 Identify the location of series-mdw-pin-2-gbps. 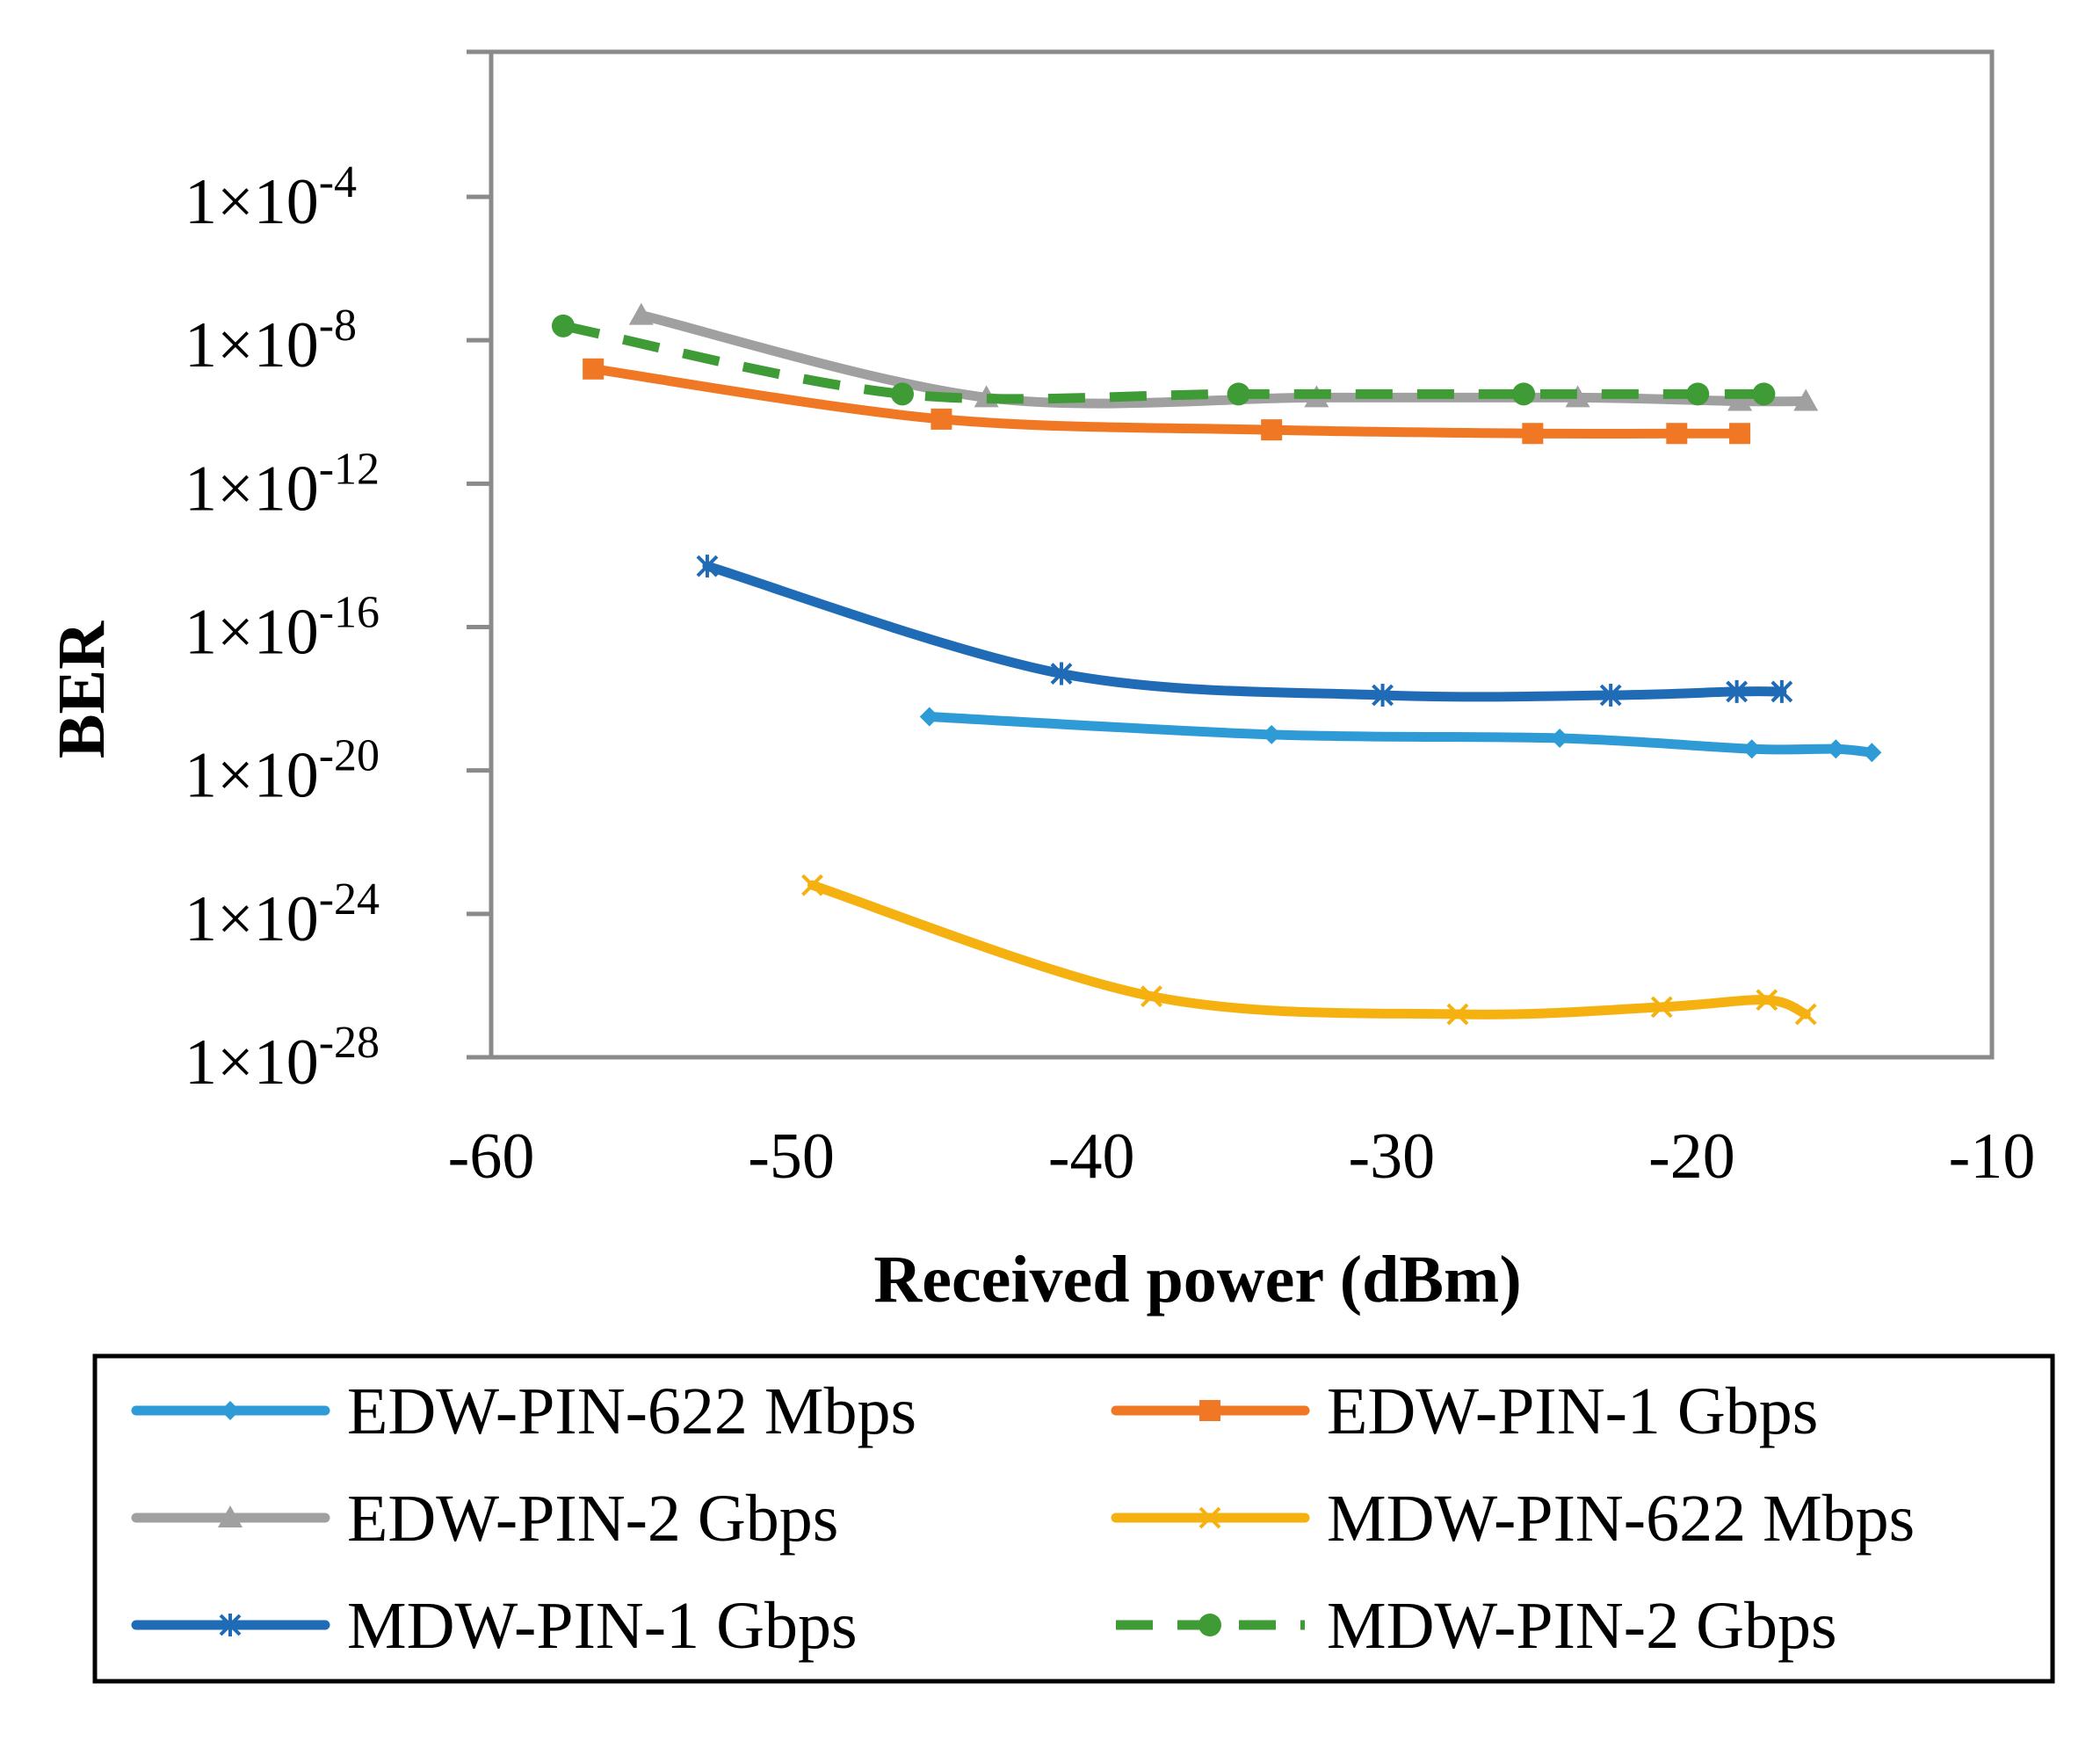
(1163, 360).